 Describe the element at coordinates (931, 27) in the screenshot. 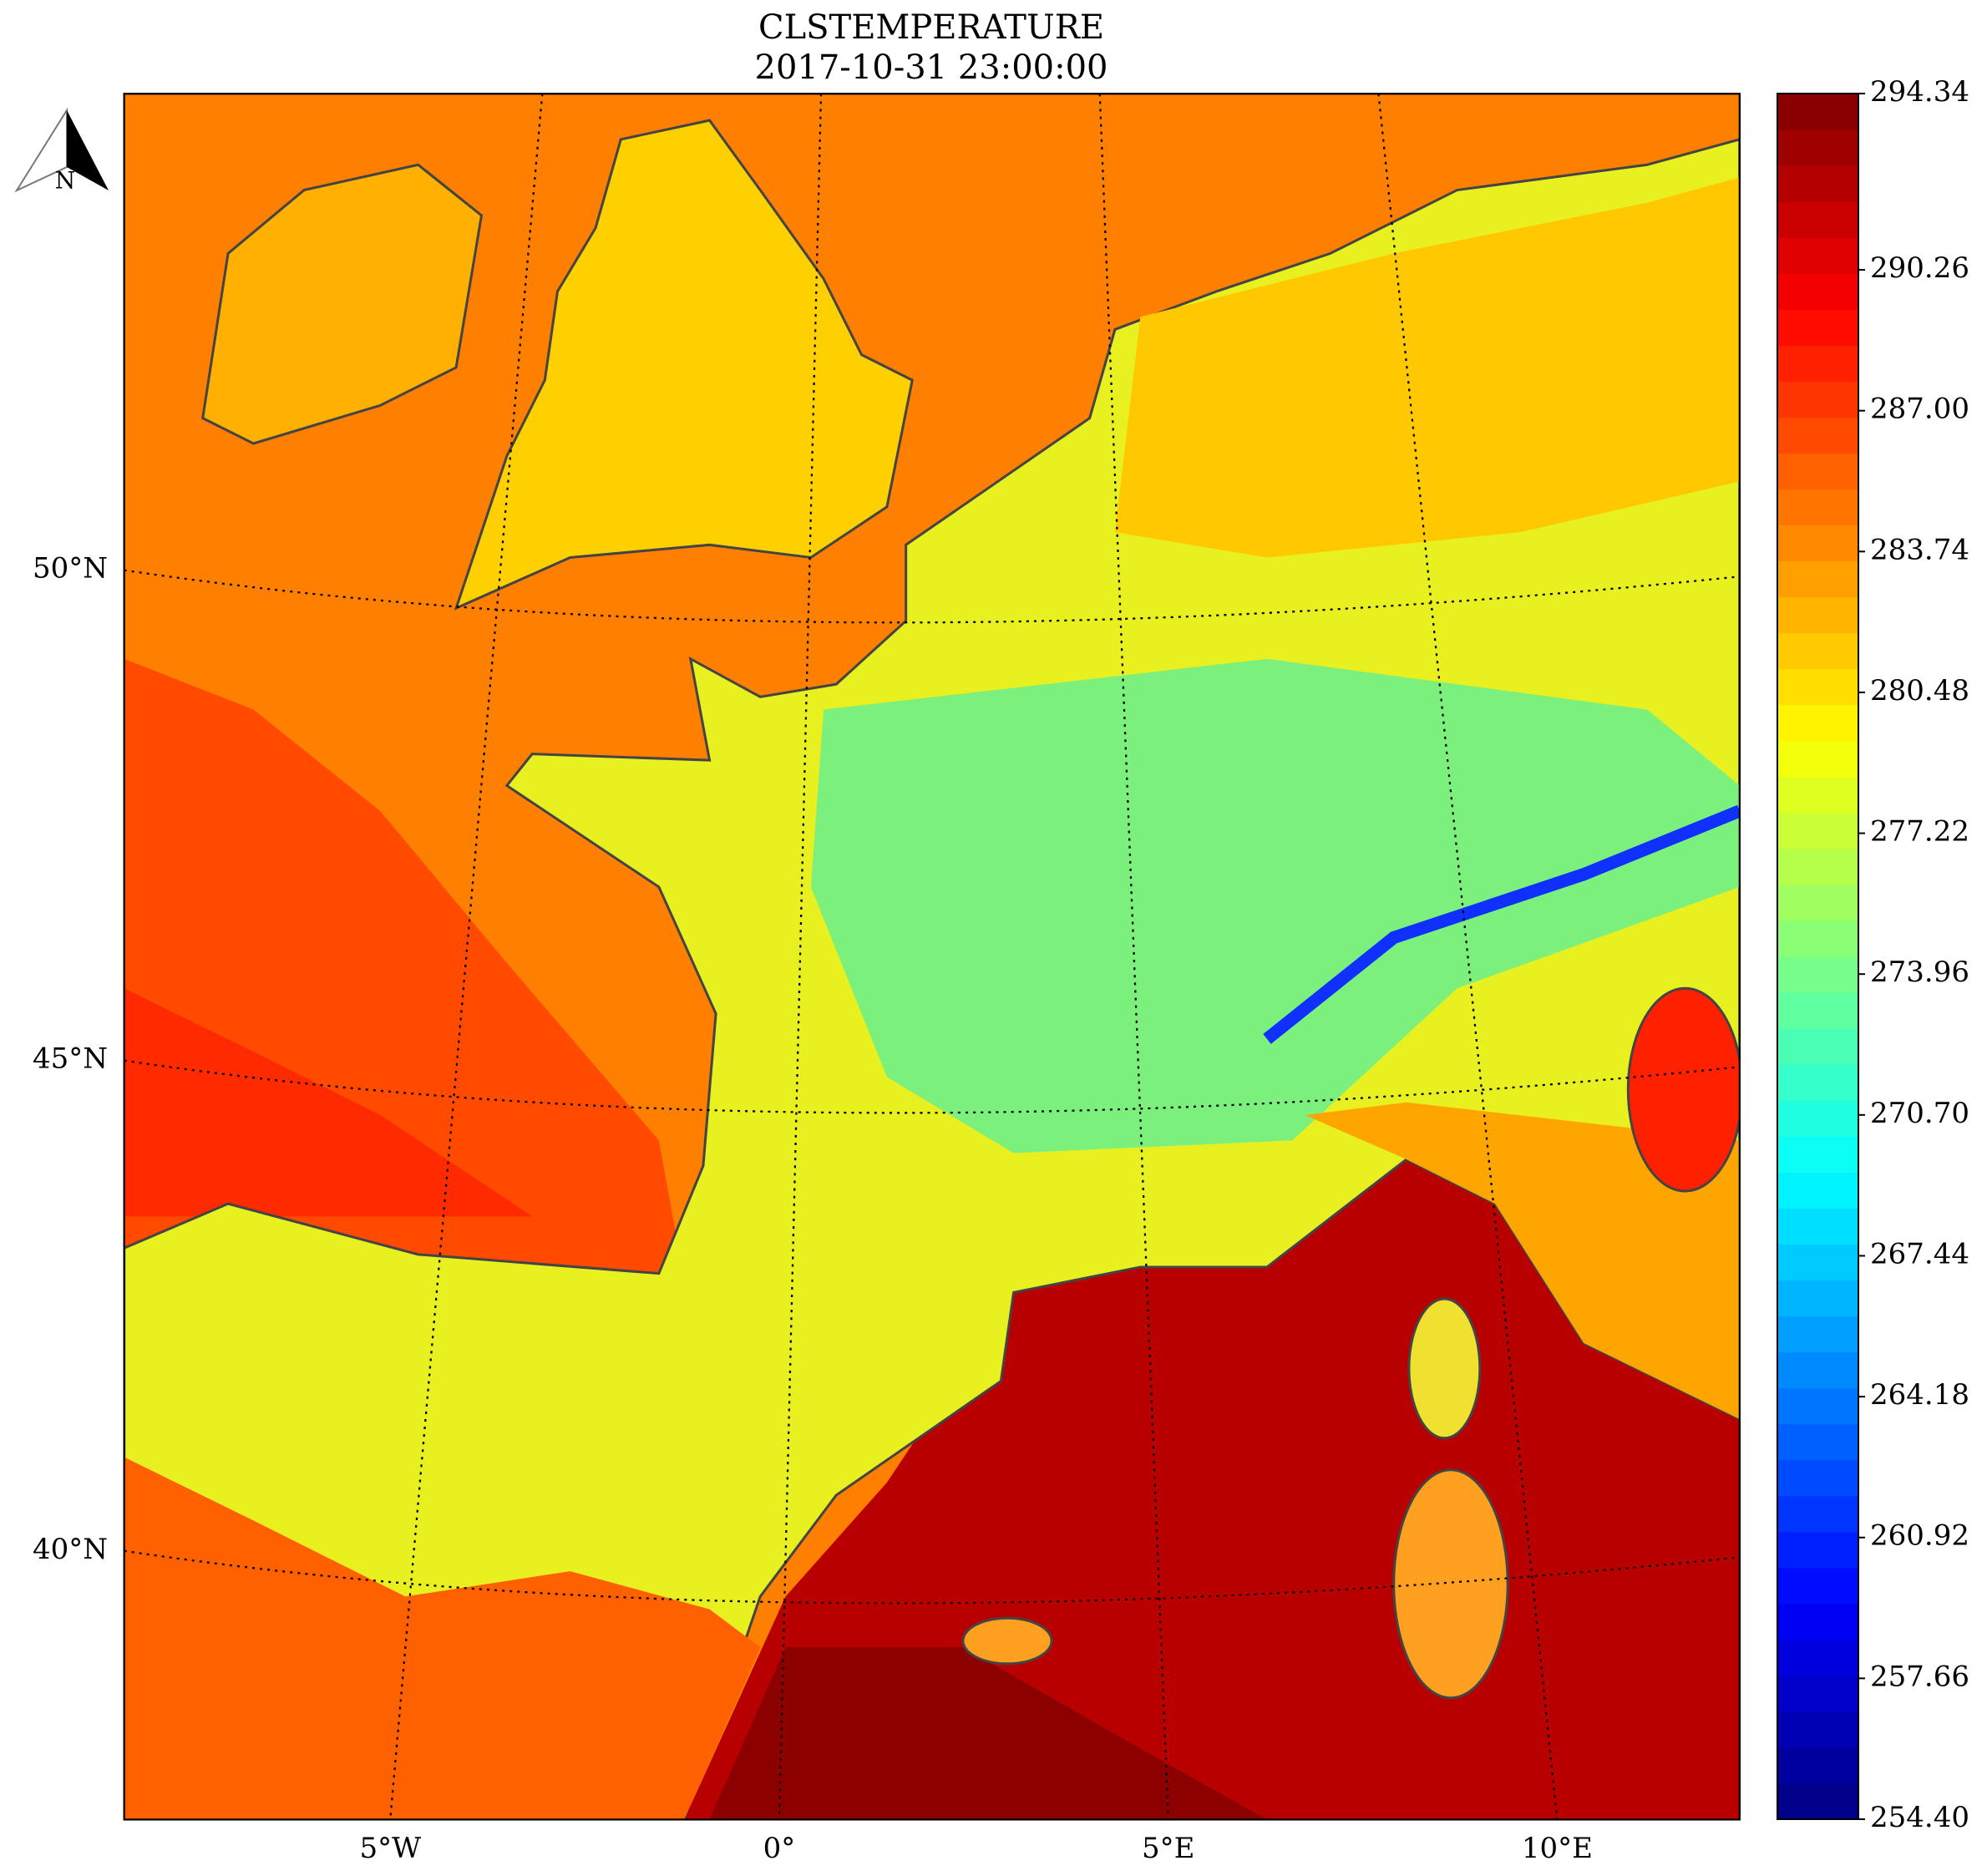

I see `map-title: CLSTEMPERATURE` at that location.